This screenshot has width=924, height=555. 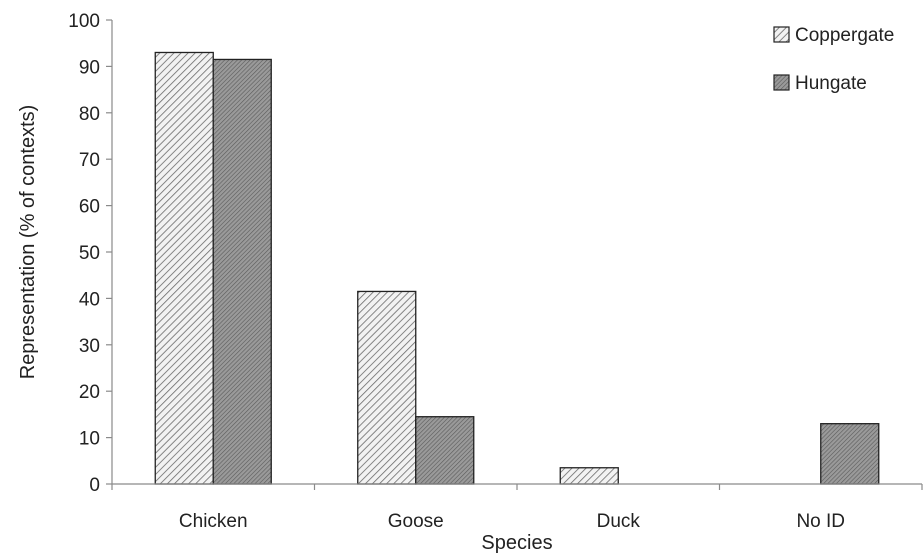 I want to click on y-tick-label: 60, so click(x=89, y=207).